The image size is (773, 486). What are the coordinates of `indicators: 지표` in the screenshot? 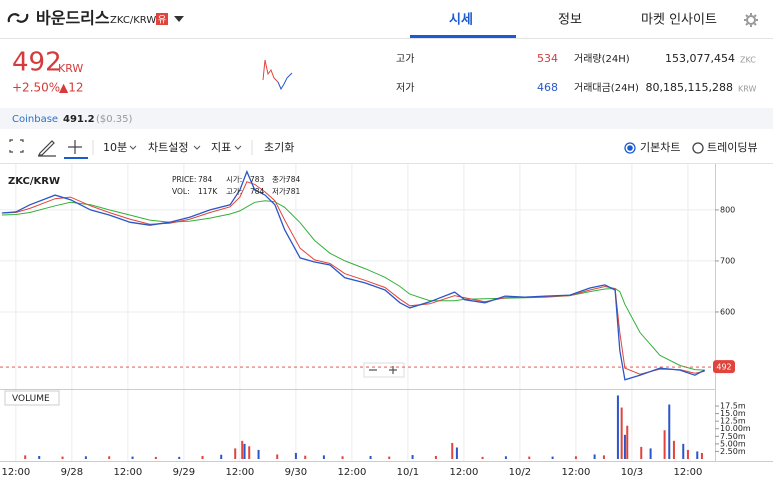 It's located at (221, 147).